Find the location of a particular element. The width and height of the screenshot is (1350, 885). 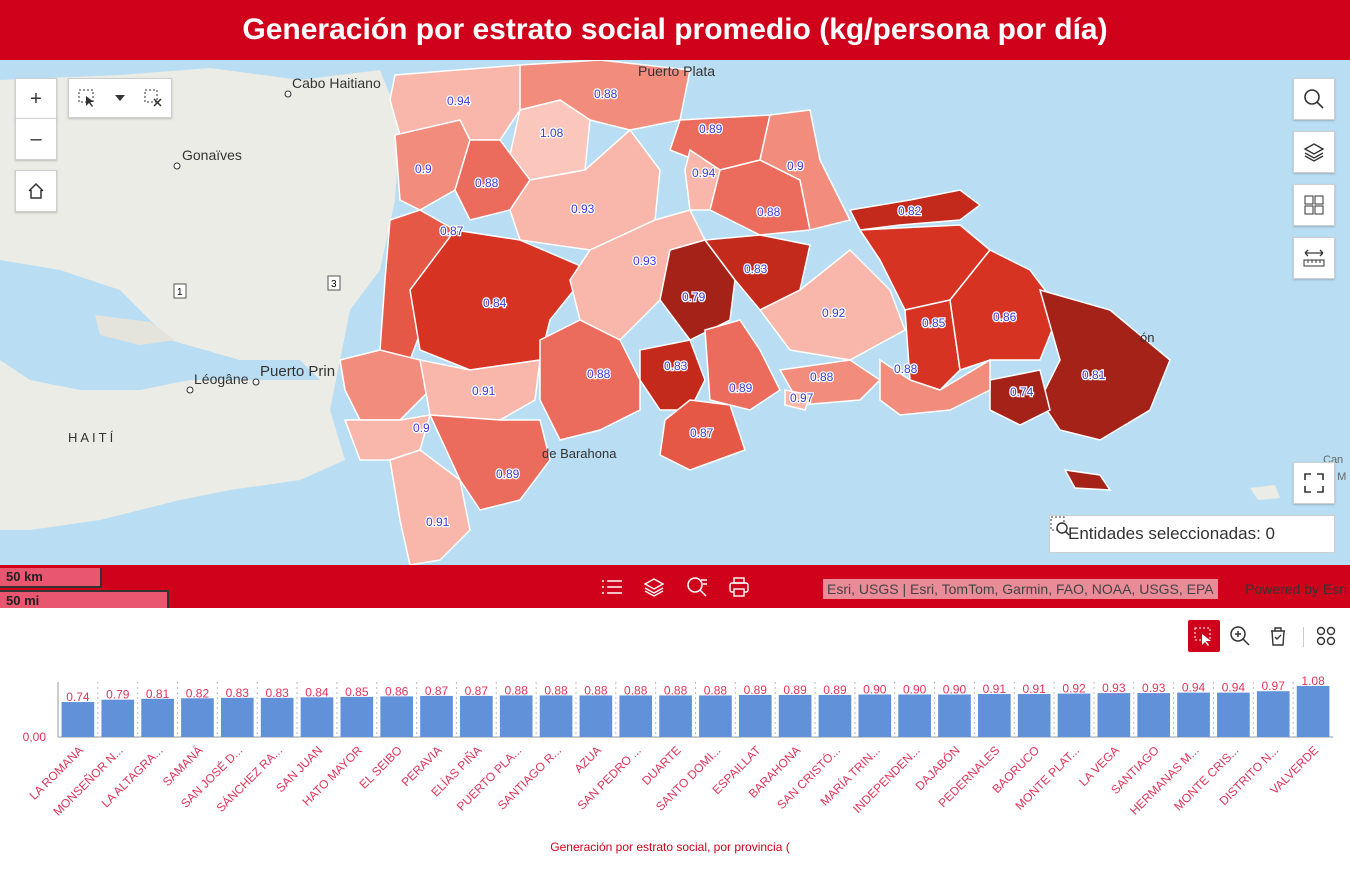

province-value: 0.88 is located at coordinates (599, 374).